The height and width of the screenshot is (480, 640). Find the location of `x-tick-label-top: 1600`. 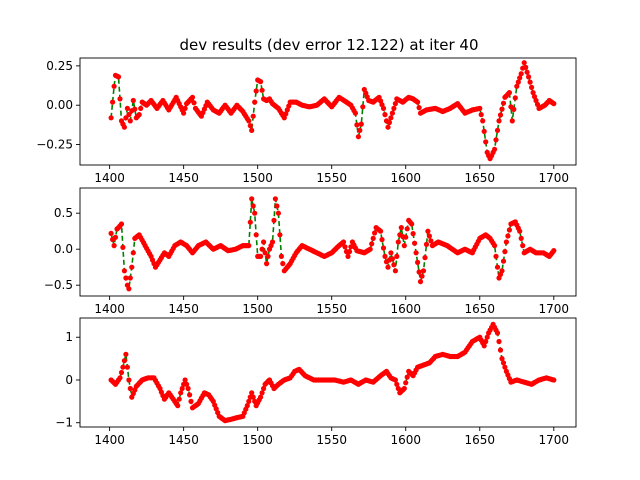

x-tick-label-top: 1600 is located at coordinates (405, 178).